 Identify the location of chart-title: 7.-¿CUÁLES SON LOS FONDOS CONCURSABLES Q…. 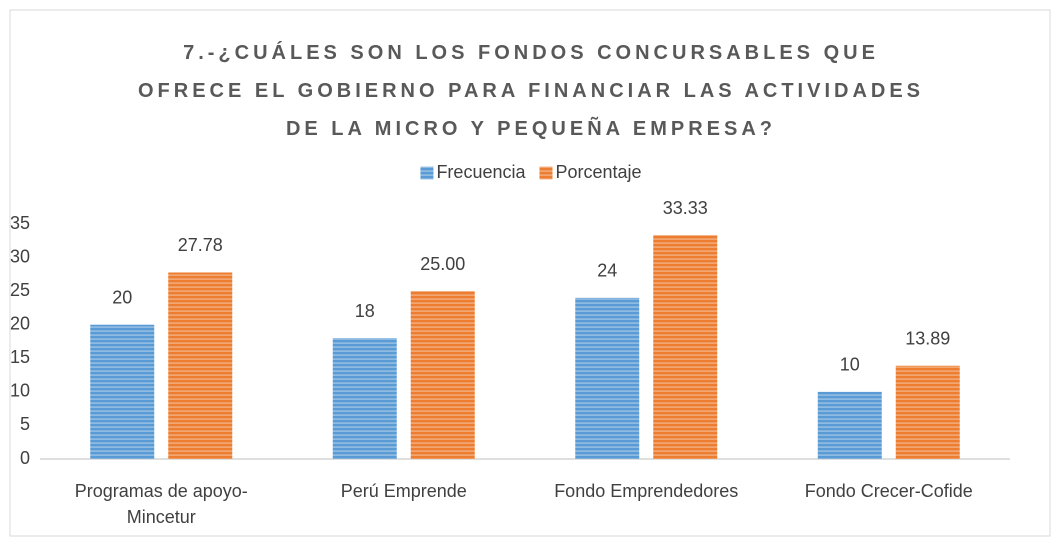
(531, 91).